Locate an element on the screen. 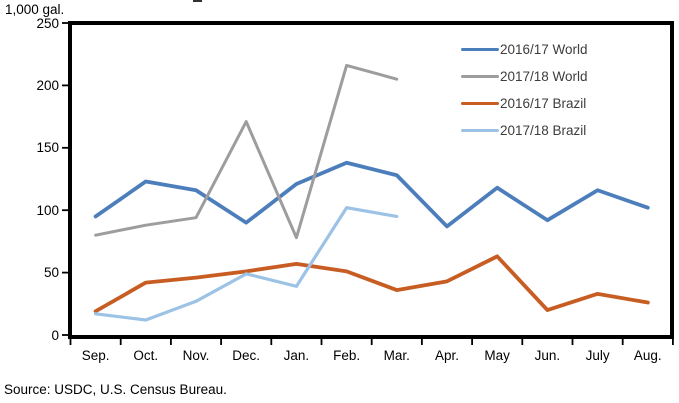 The width and height of the screenshot is (679, 403). legend-item-2017-18-world: 2017/18 World is located at coordinates (524, 76).